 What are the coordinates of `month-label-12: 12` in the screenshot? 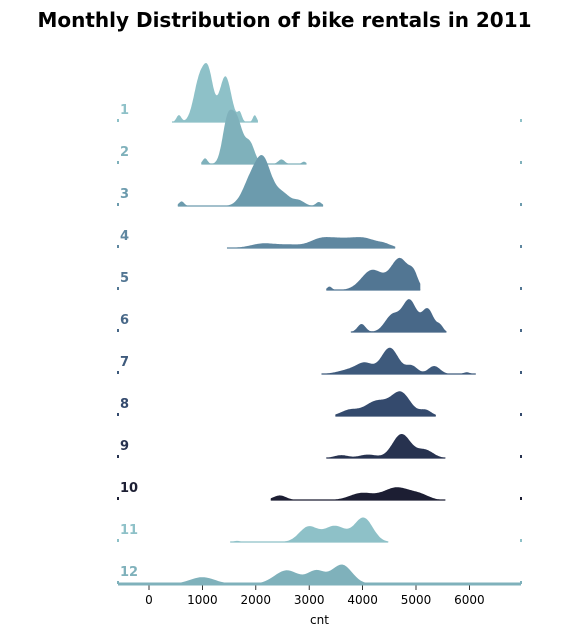 It's located at (129, 572).